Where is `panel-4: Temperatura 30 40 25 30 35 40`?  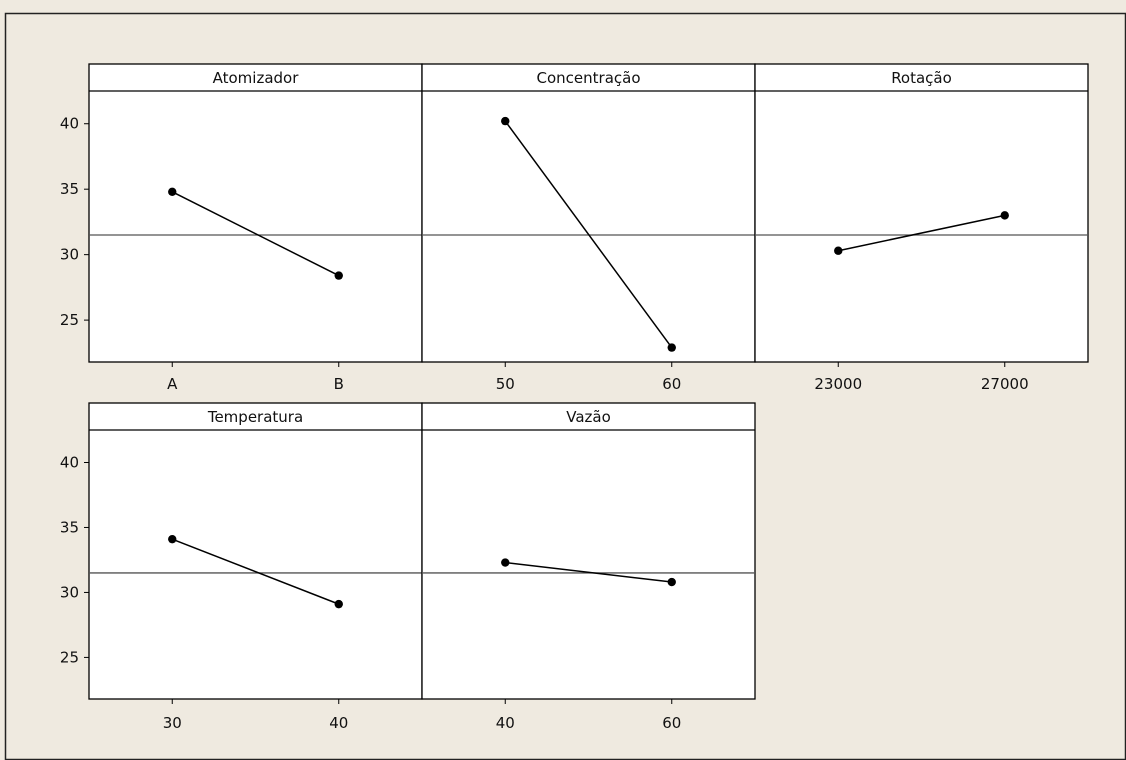
panel-4: Temperatura 30 40 25 30 35 40 is located at coordinates (241, 567).